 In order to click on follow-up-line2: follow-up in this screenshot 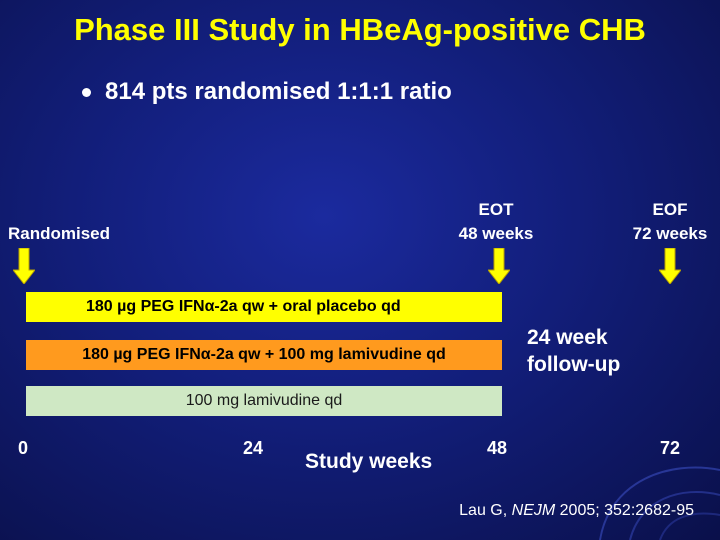, I will do `click(574, 364)`.